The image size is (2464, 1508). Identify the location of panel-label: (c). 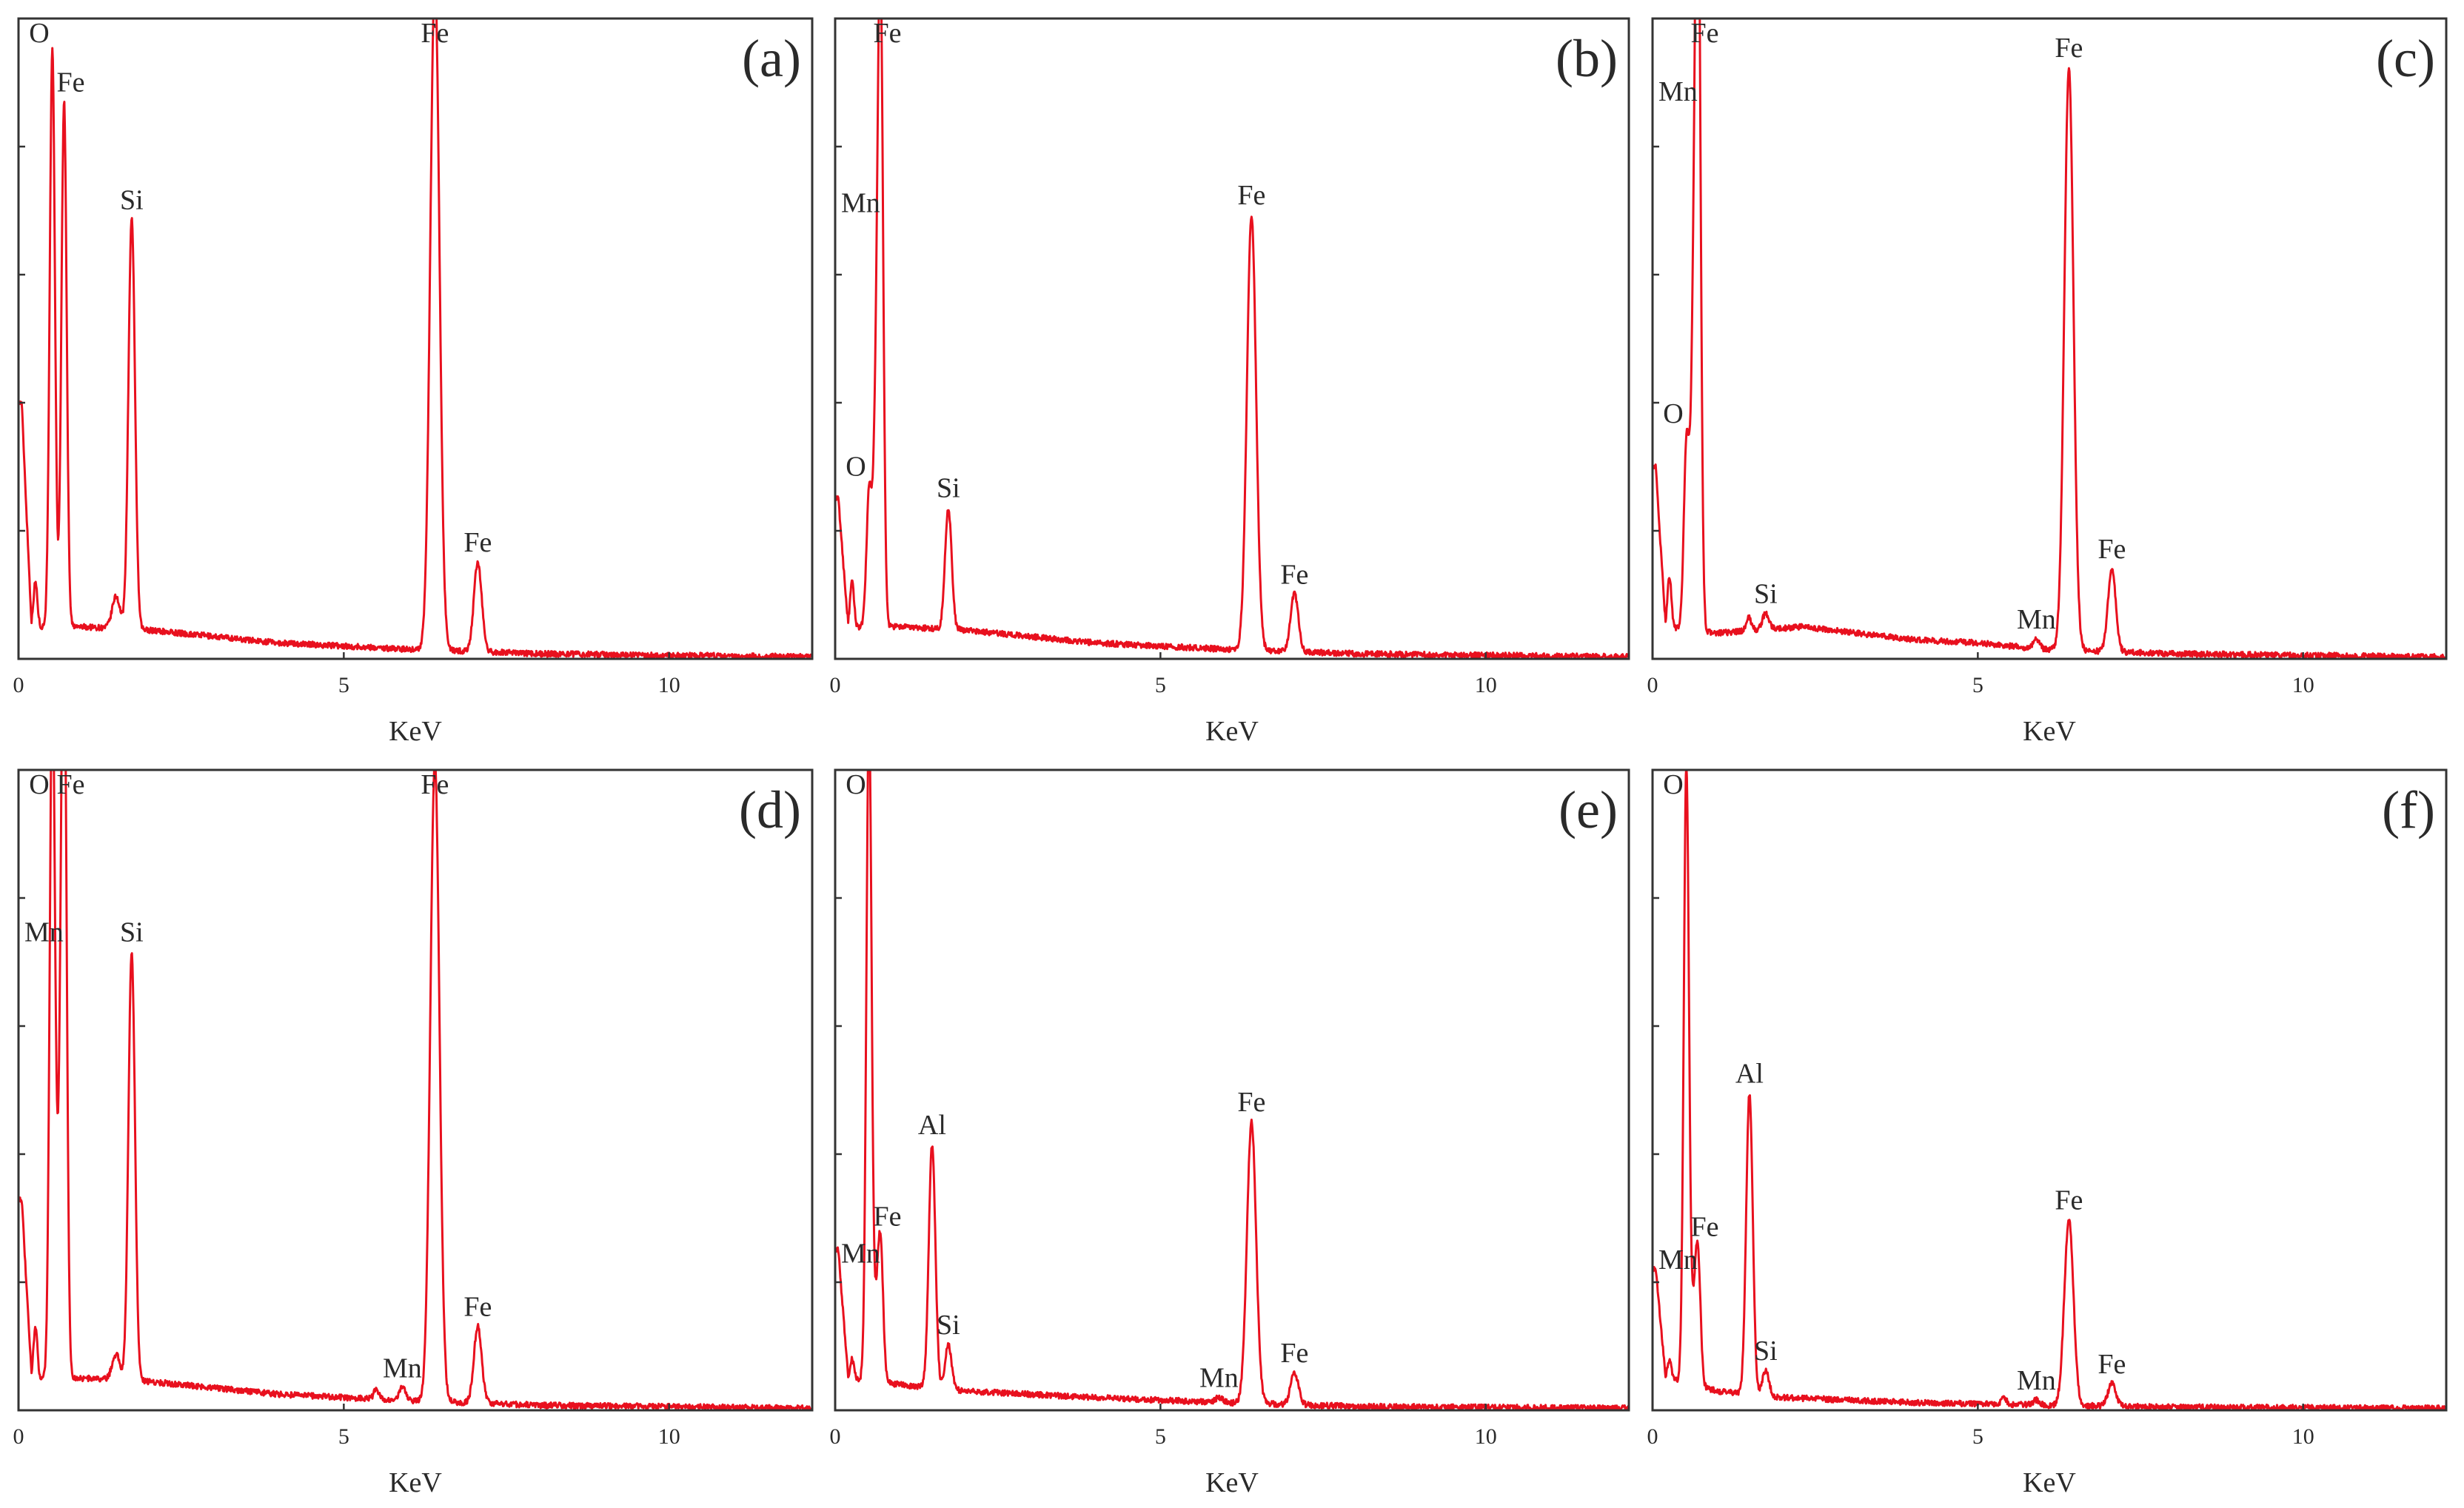
(2405, 59).